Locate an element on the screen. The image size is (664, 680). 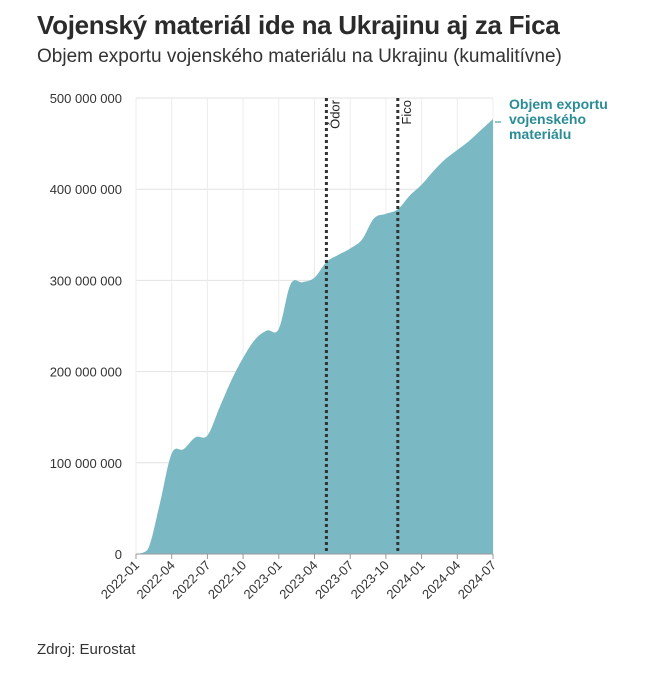
x-tick-label: 2023-07 is located at coordinates (334, 580).